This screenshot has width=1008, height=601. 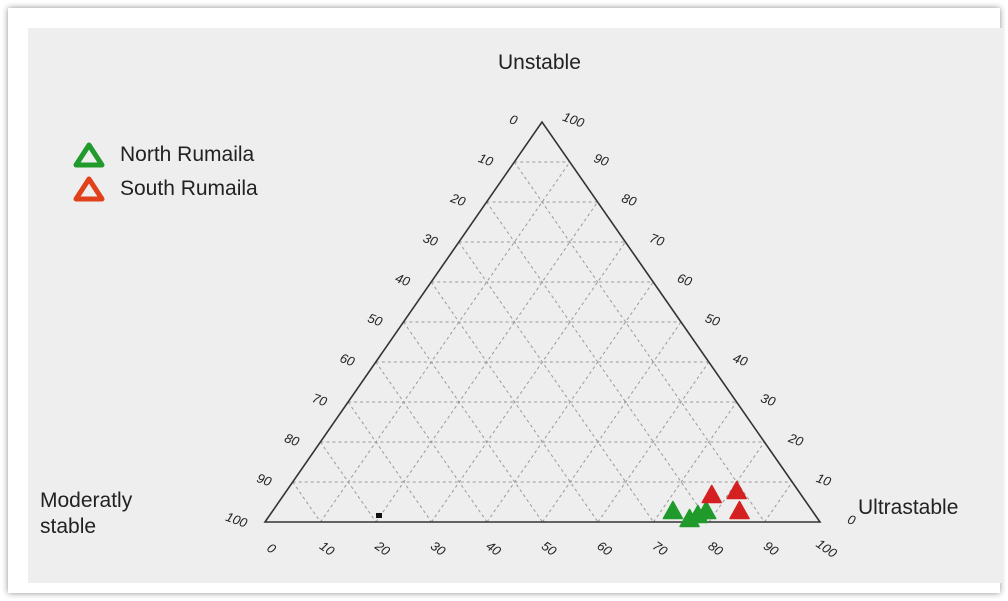 I want to click on right-tick-label: 30, so click(x=768, y=399).